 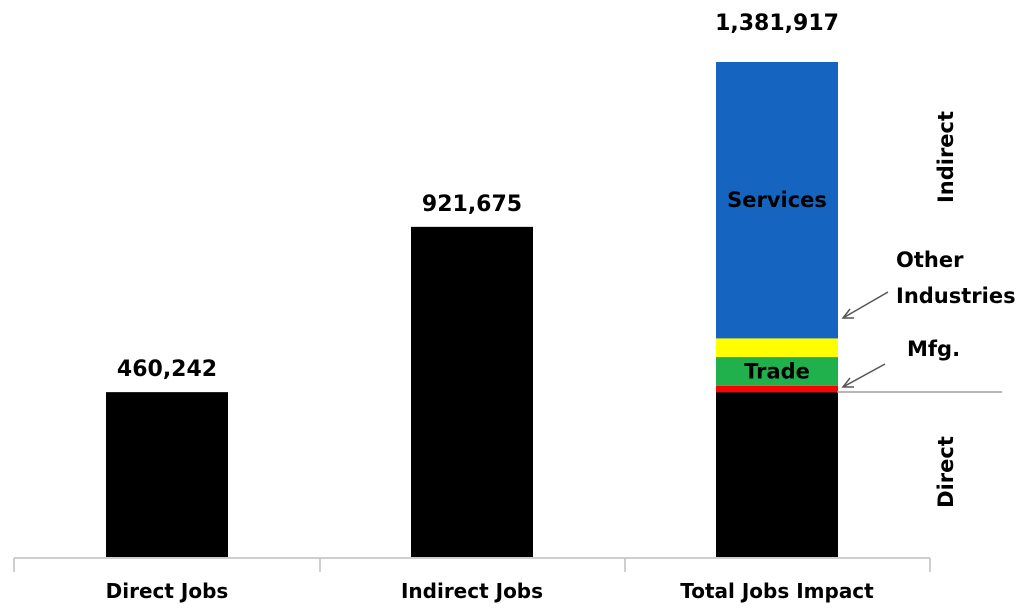 I want to click on bar-value-label: 1,381,917, so click(x=777, y=23).